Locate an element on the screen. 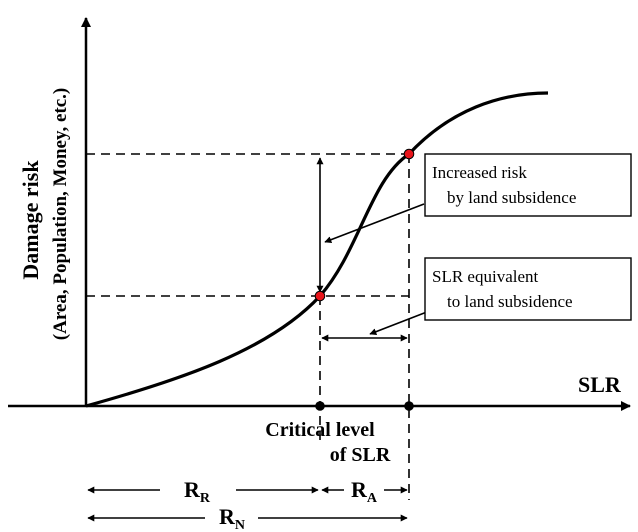 The height and width of the screenshot is (532, 638). slr-equivalent-box is located at coordinates (528, 289).